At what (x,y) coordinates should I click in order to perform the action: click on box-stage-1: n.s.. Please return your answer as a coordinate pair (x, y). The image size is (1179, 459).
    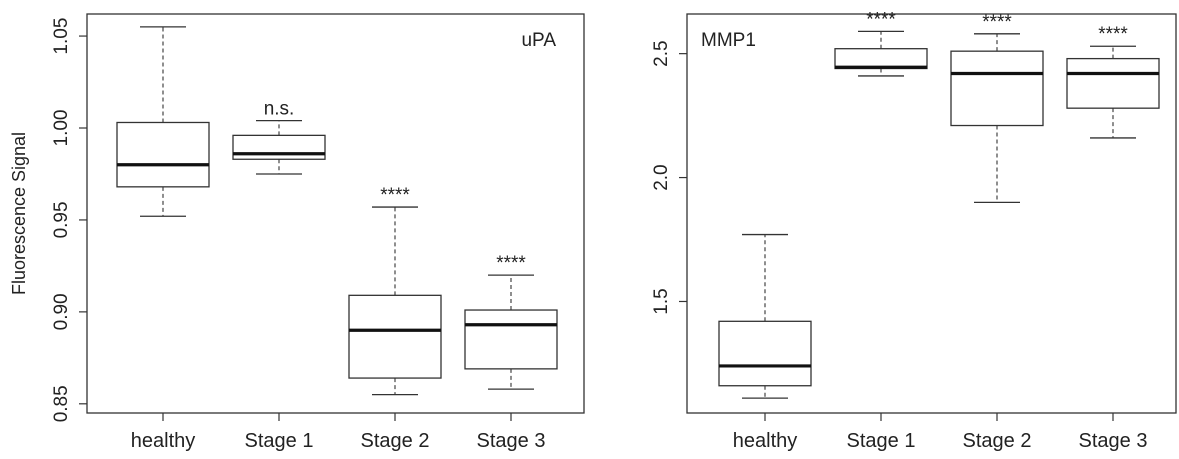
    Looking at the image, I should click on (279, 137).